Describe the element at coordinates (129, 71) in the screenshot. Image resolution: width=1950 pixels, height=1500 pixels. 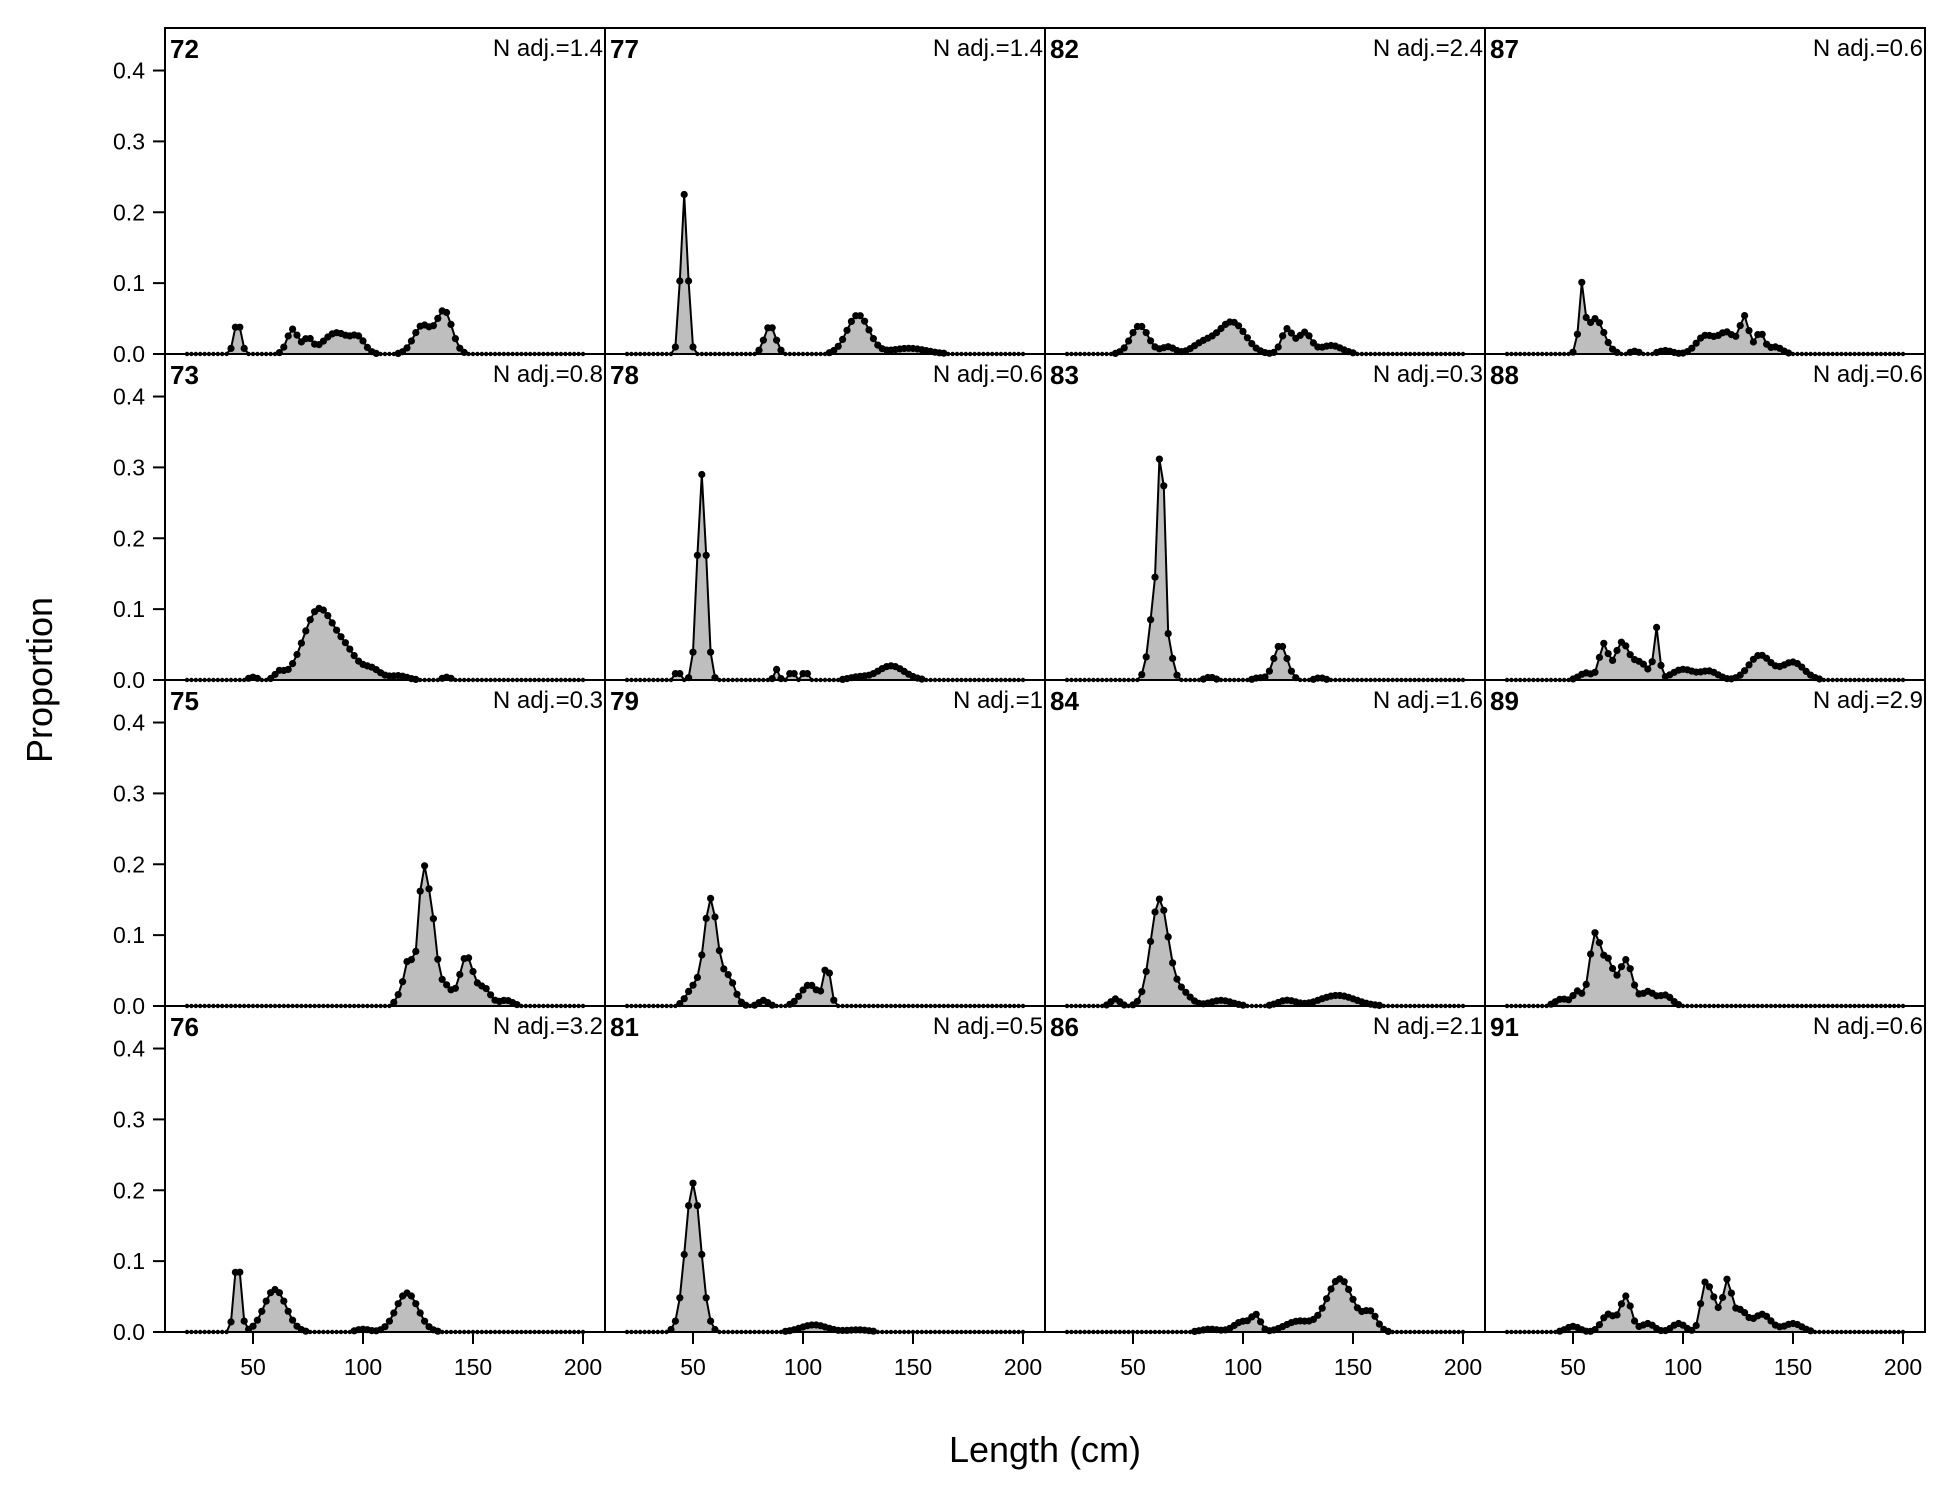
I see `y-tick-label: 0.4` at that location.